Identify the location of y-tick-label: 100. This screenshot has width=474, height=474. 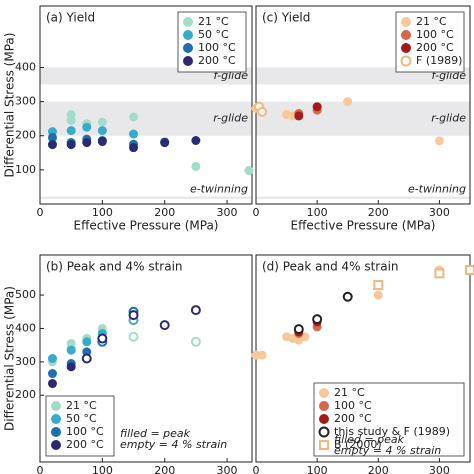
(25, 169).